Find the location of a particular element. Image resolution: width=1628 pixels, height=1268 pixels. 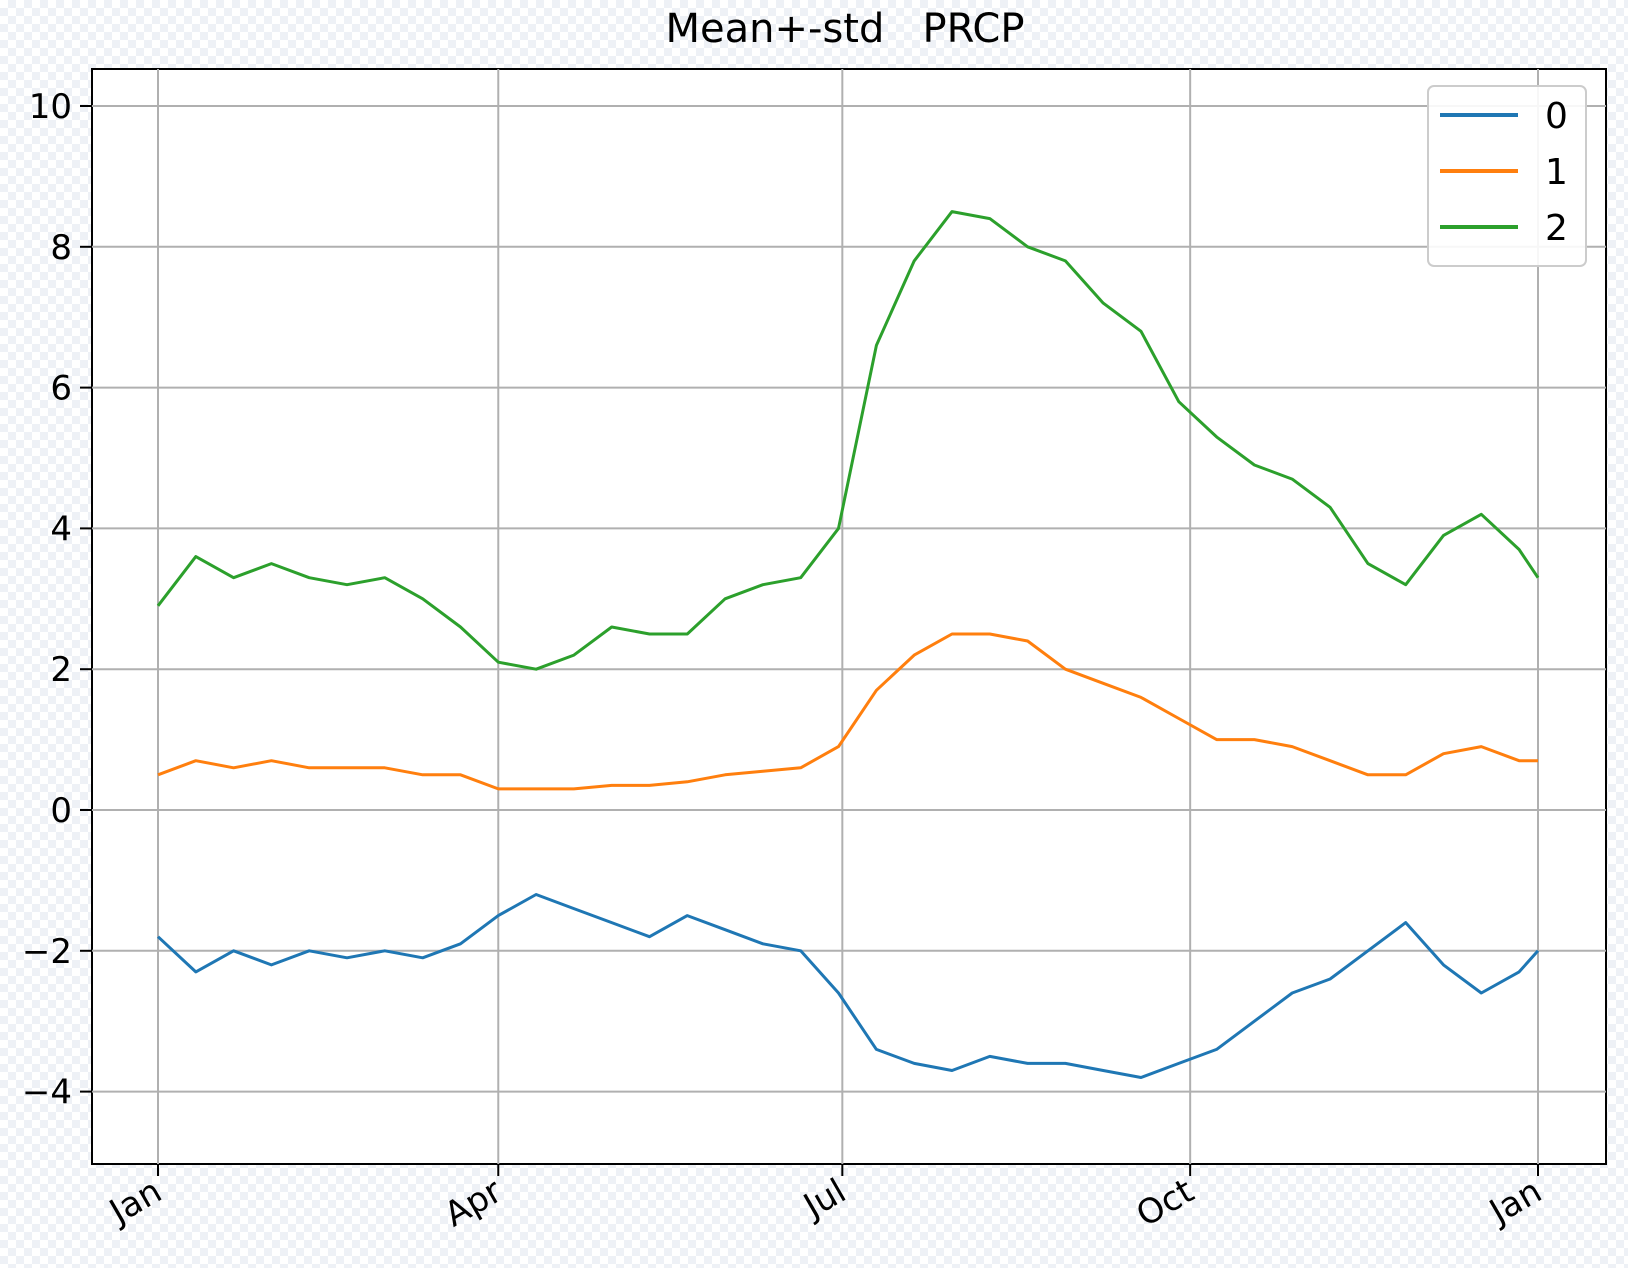

chart-title: Mean+-std PRCP is located at coordinates (845, 29).